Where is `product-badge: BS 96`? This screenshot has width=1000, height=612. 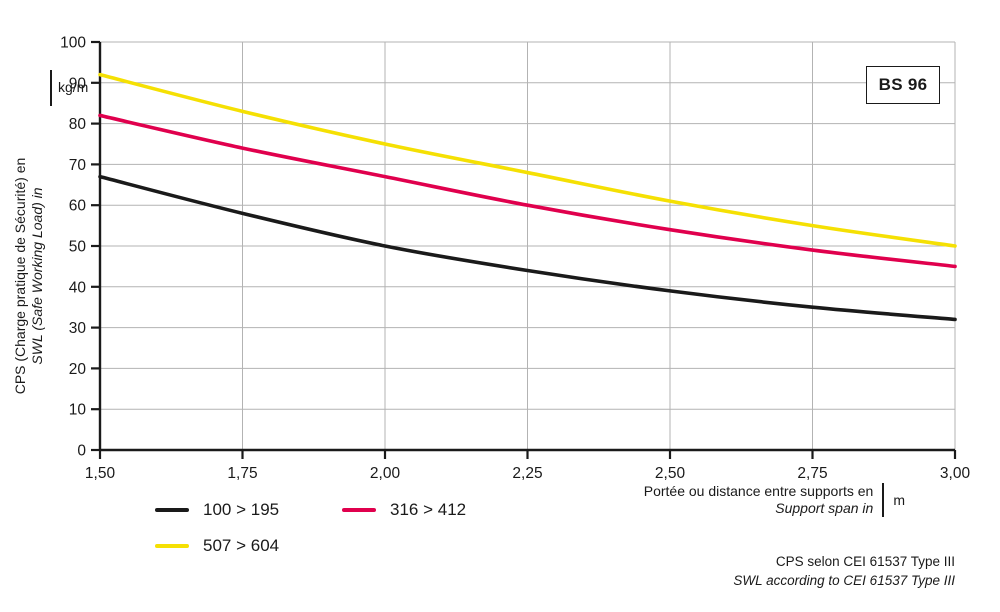 product-badge: BS 96 is located at coordinates (903, 85).